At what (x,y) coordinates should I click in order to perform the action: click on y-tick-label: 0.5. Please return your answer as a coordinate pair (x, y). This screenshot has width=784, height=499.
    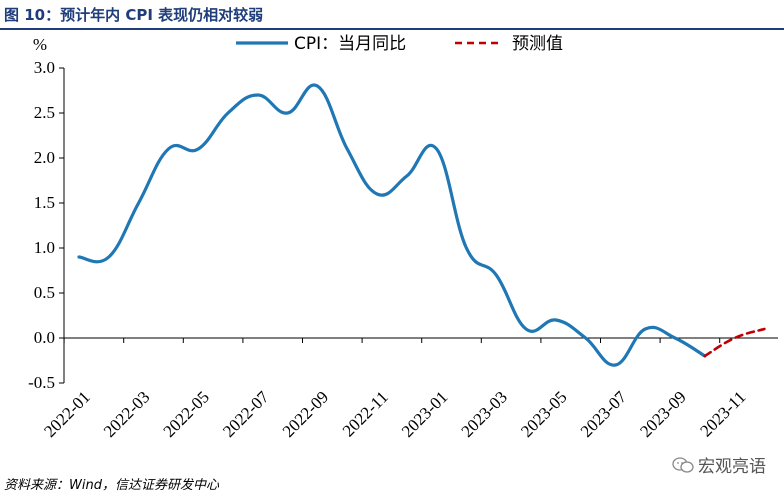
    Looking at the image, I should click on (44, 292).